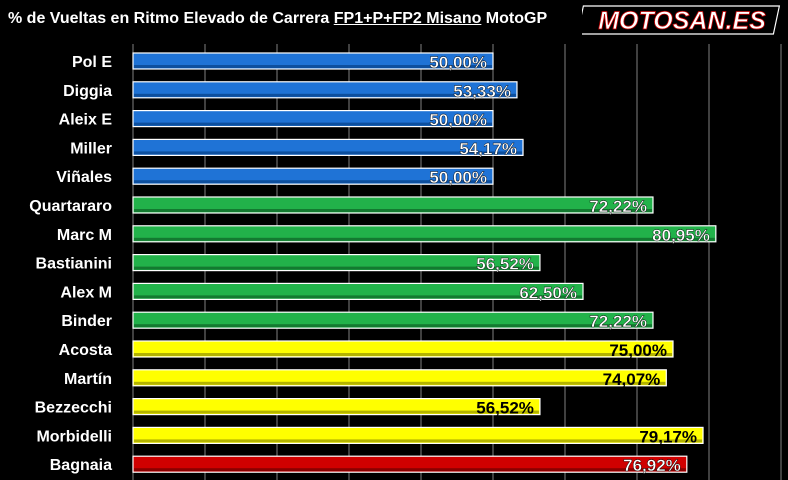  I want to click on category-label: Morbidelli, so click(74, 436).